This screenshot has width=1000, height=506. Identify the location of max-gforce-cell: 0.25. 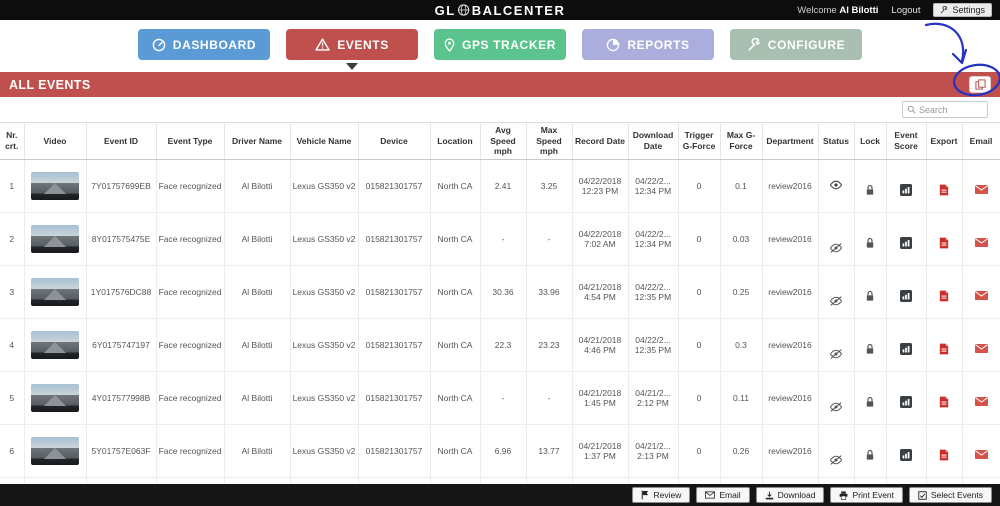
(741, 292).